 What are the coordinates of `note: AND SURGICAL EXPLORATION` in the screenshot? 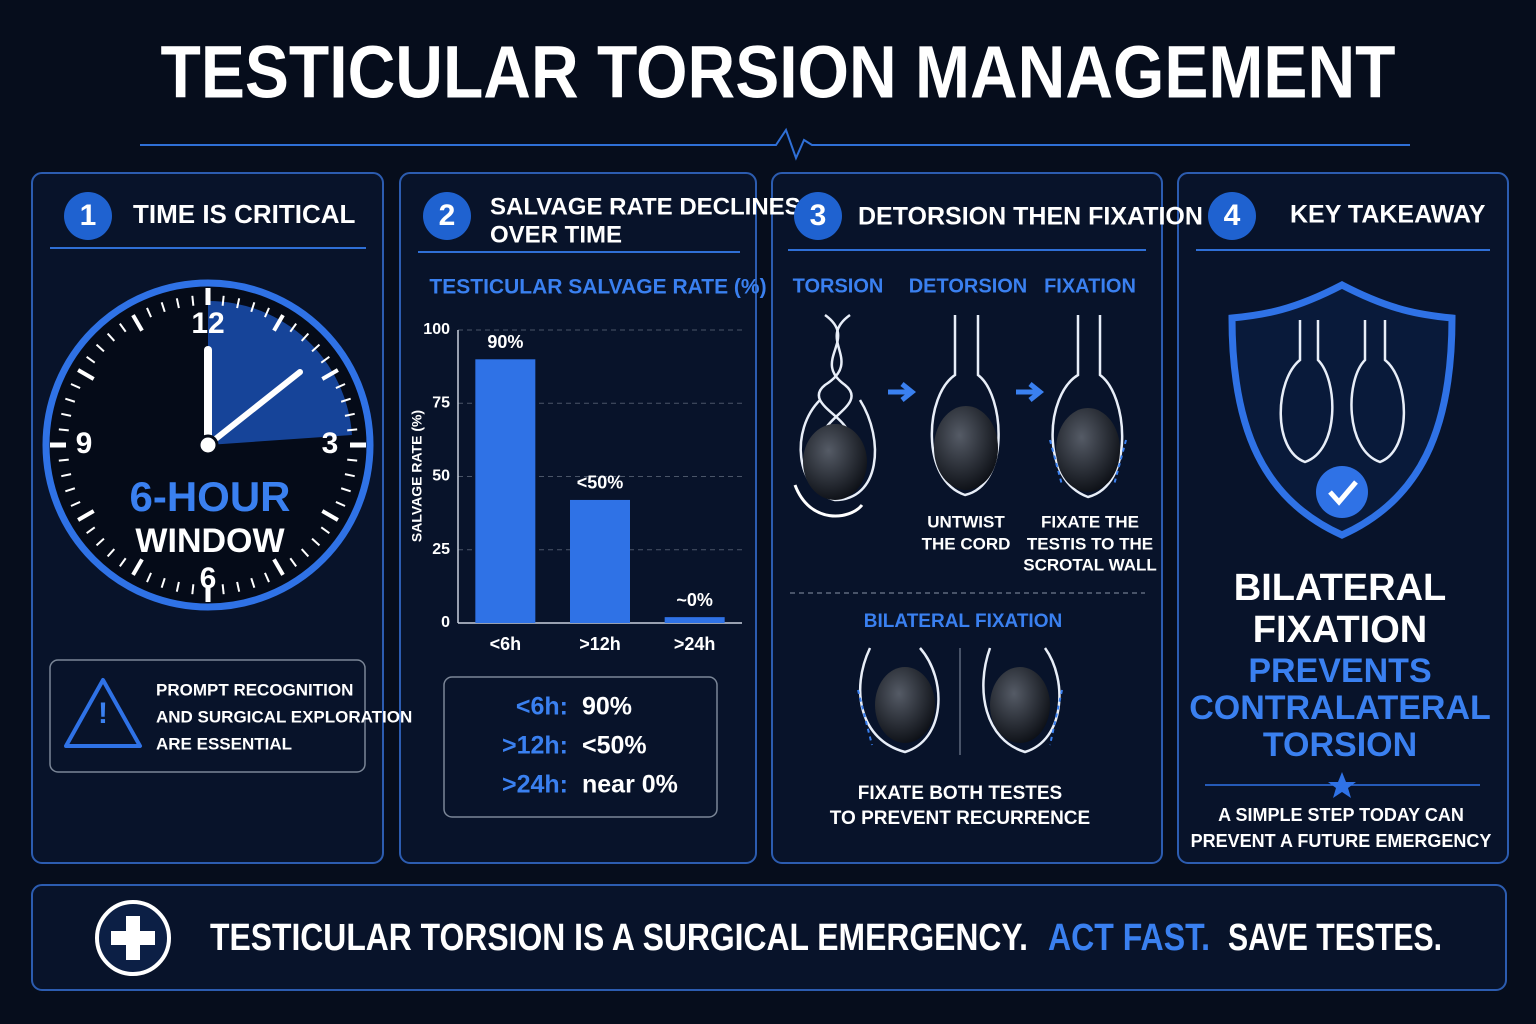 It's located at (284, 716).